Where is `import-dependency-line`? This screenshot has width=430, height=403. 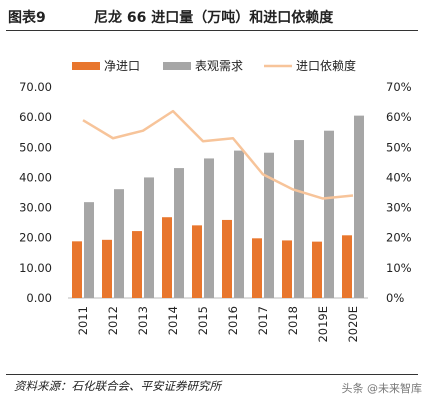 import-dependency-line is located at coordinates (218, 154).